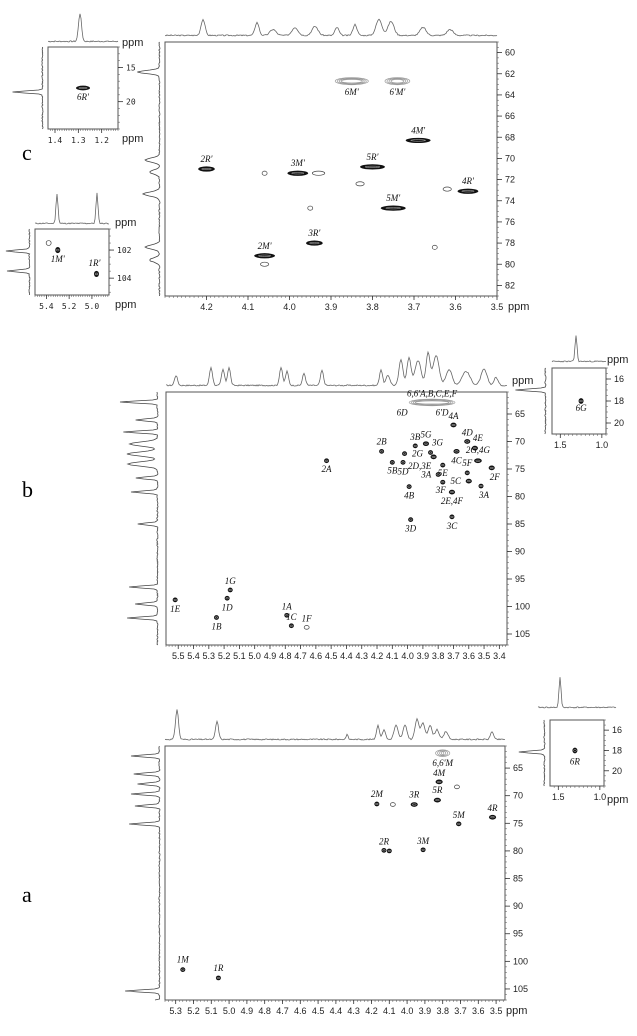  What do you see at coordinates (443, 465) in the screenshot?
I see `cross-peak-5E` at bounding box center [443, 465].